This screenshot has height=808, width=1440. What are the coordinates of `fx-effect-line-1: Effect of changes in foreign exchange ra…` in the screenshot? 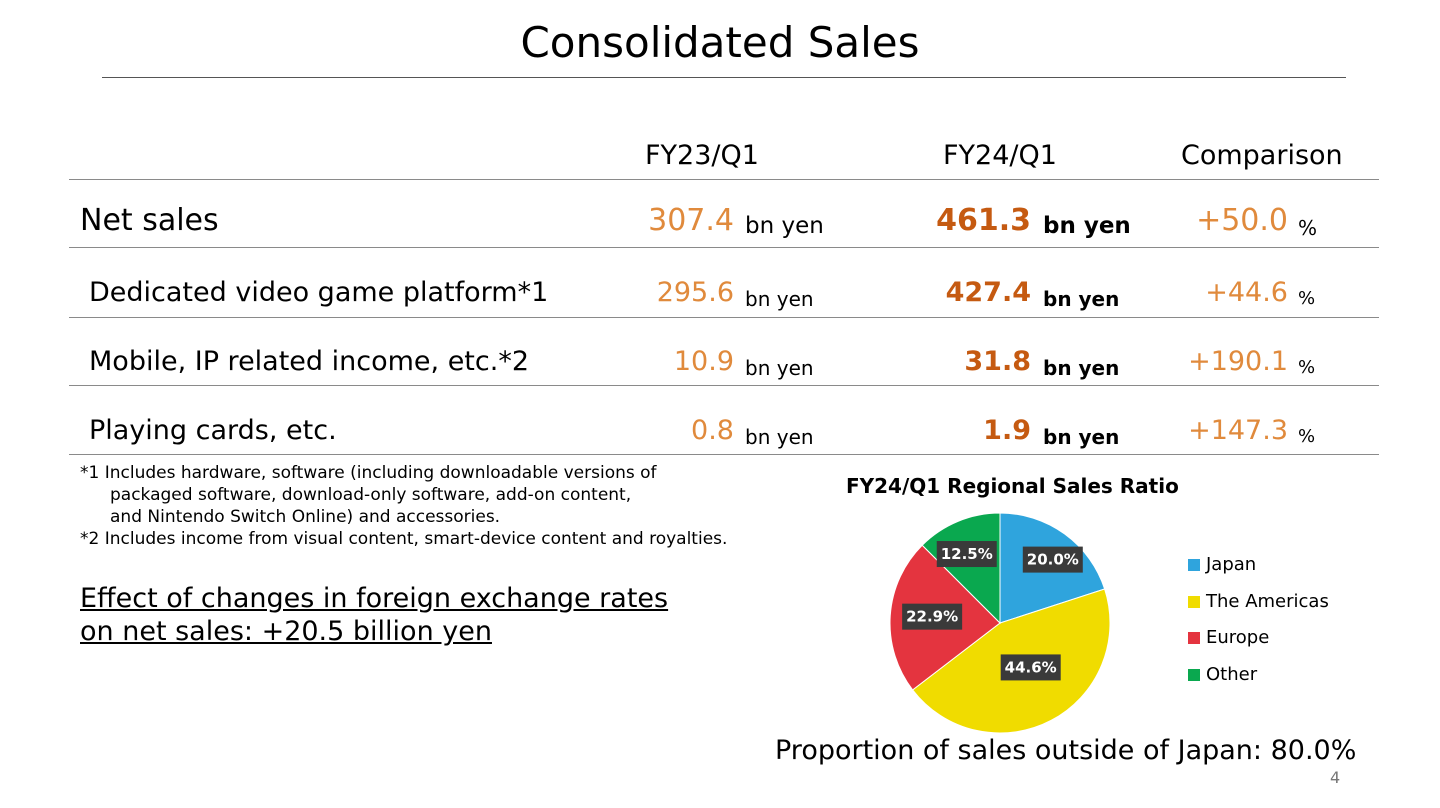 It's located at (374, 598).